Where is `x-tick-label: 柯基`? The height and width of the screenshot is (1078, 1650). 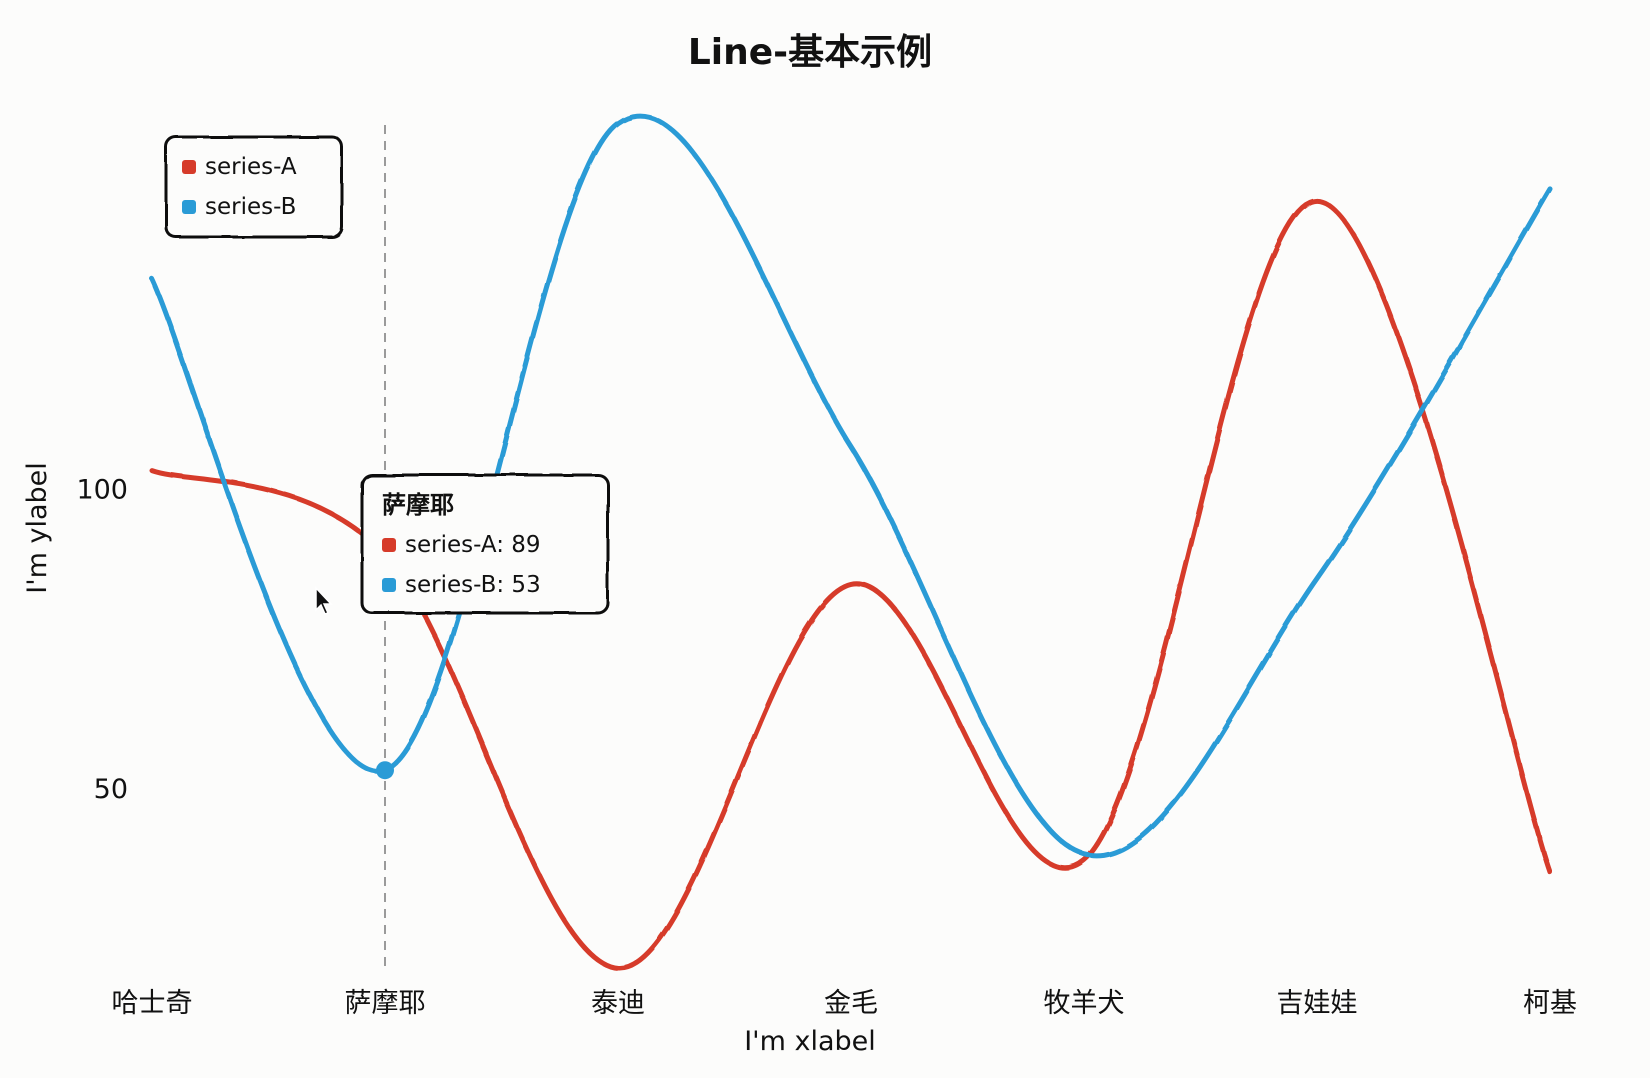
x-tick-label: 柯基 is located at coordinates (1550, 1003).